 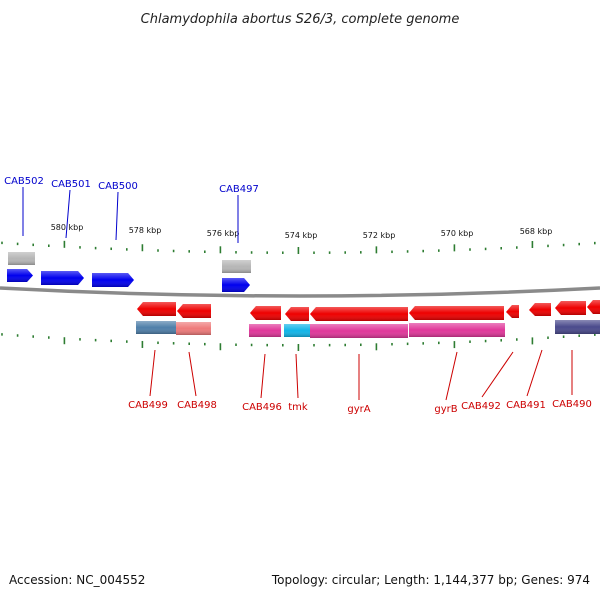 What do you see at coordinates (130, 215) in the screenshot?
I see `forward-label-lines` at bounding box center [130, 215].